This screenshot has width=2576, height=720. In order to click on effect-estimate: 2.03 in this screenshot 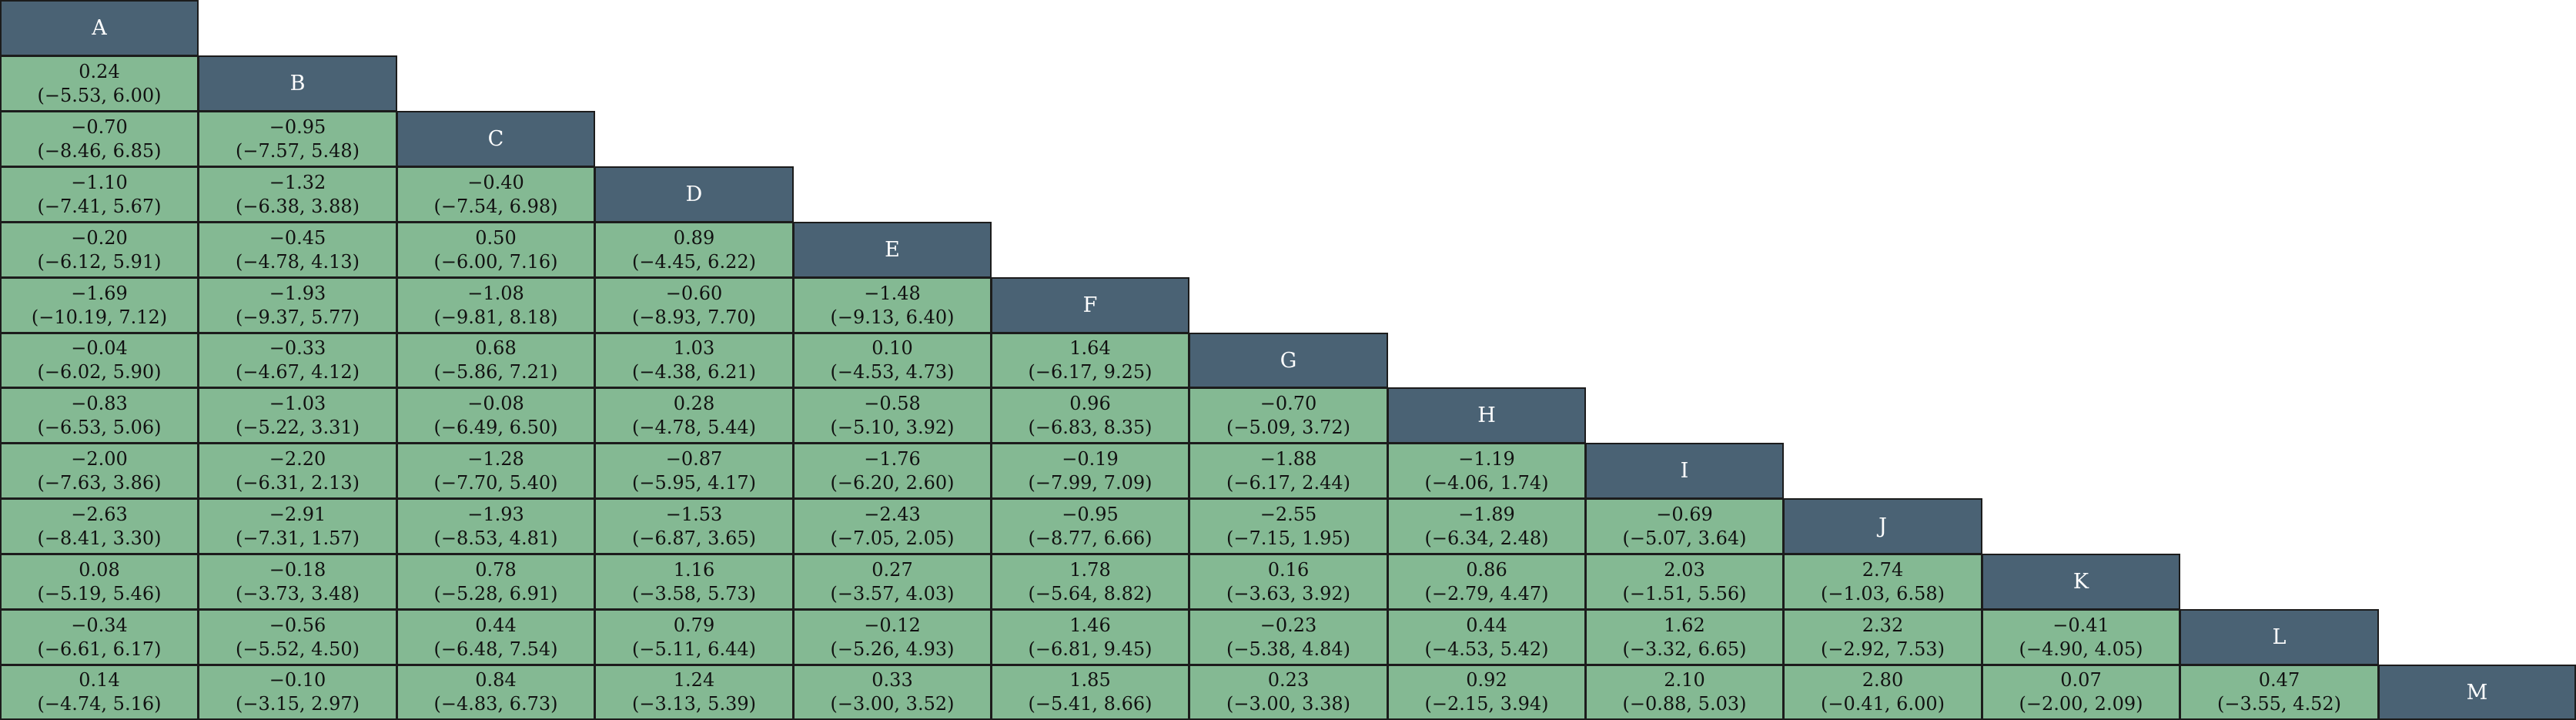, I will do `click(1684, 569)`.